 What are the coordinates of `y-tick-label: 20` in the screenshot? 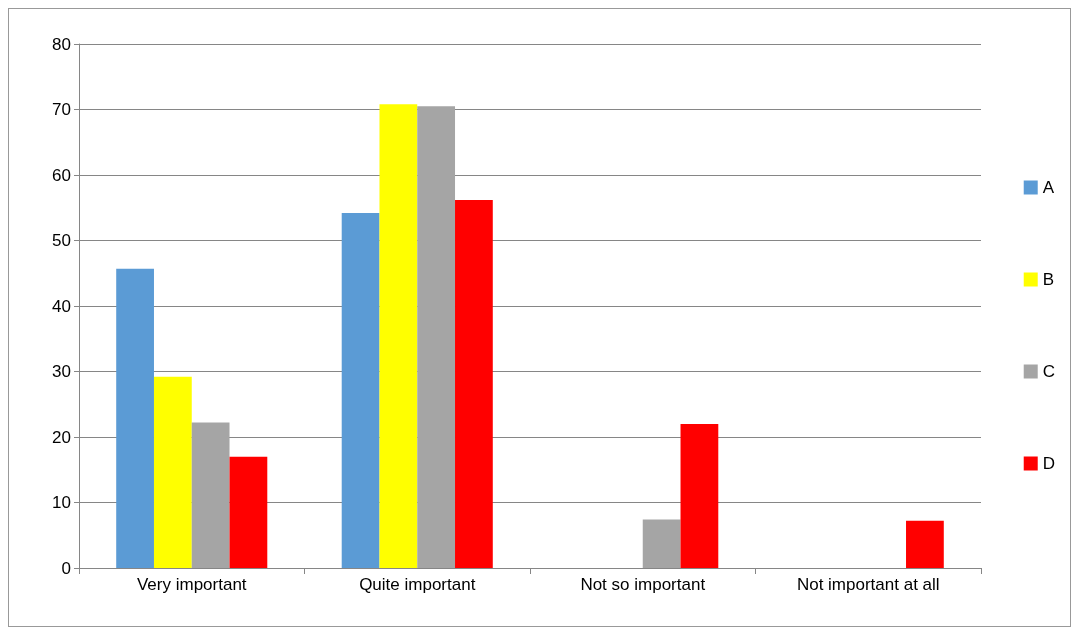 It's located at (61, 437).